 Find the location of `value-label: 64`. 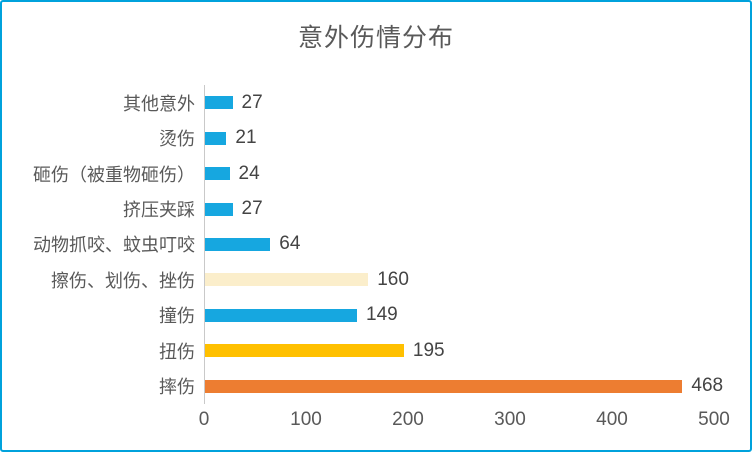

value-label: 64 is located at coordinates (290, 244).